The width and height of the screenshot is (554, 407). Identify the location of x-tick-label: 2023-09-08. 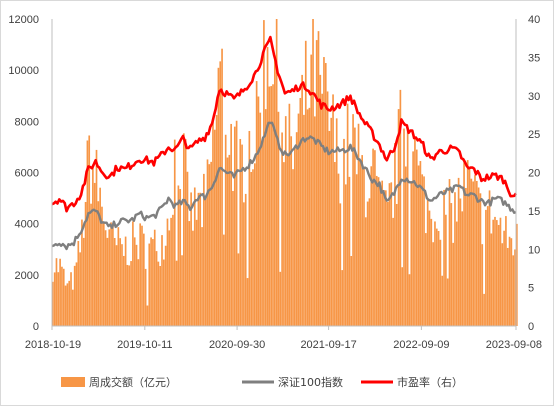
(514, 345).